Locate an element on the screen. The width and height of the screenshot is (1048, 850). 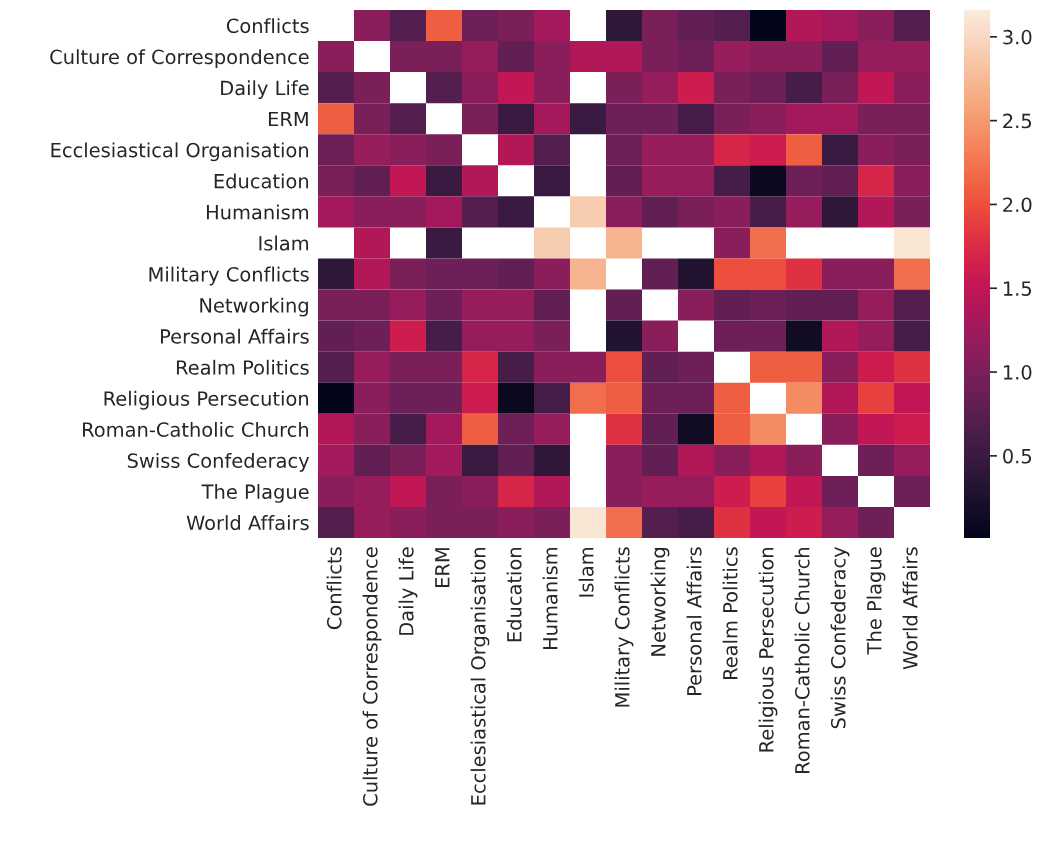
x-tick-label: Personal Affairs is located at coordinates (694, 621).